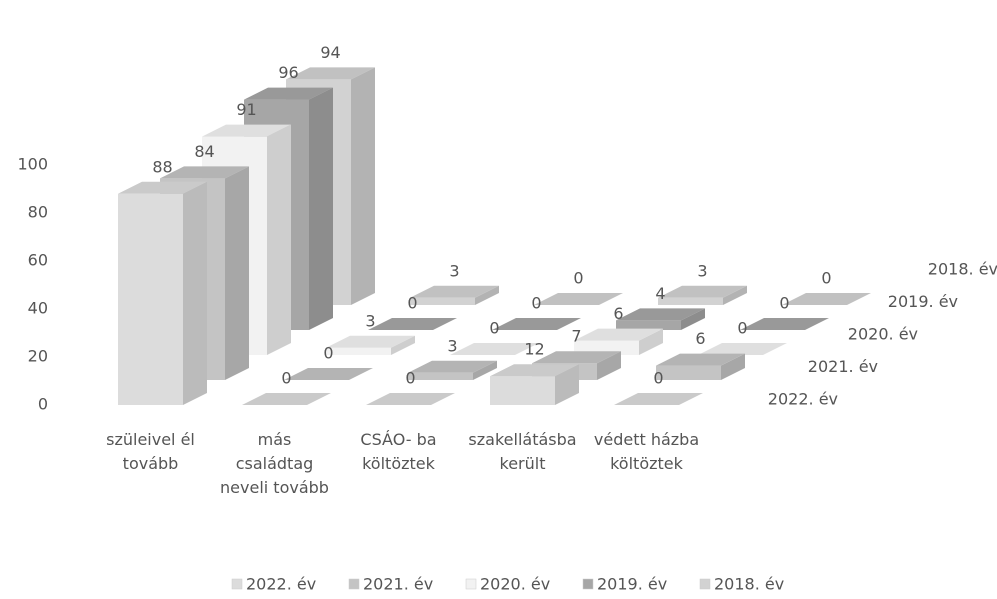 The width and height of the screenshot is (997, 599). What do you see at coordinates (660, 293) in the screenshot?
I see `value-label: 4` at bounding box center [660, 293].